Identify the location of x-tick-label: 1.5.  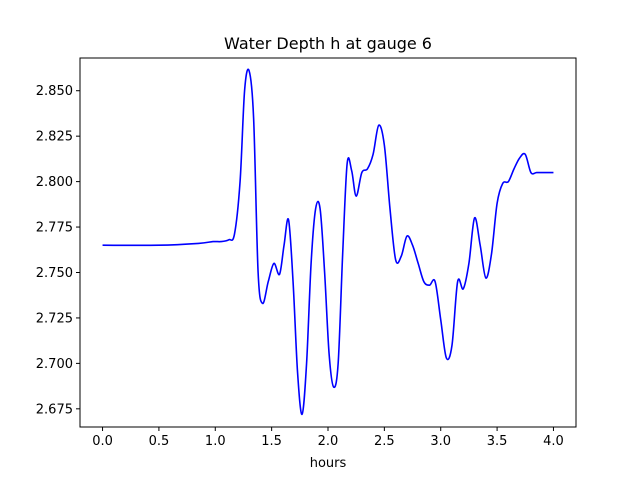
(271, 441).